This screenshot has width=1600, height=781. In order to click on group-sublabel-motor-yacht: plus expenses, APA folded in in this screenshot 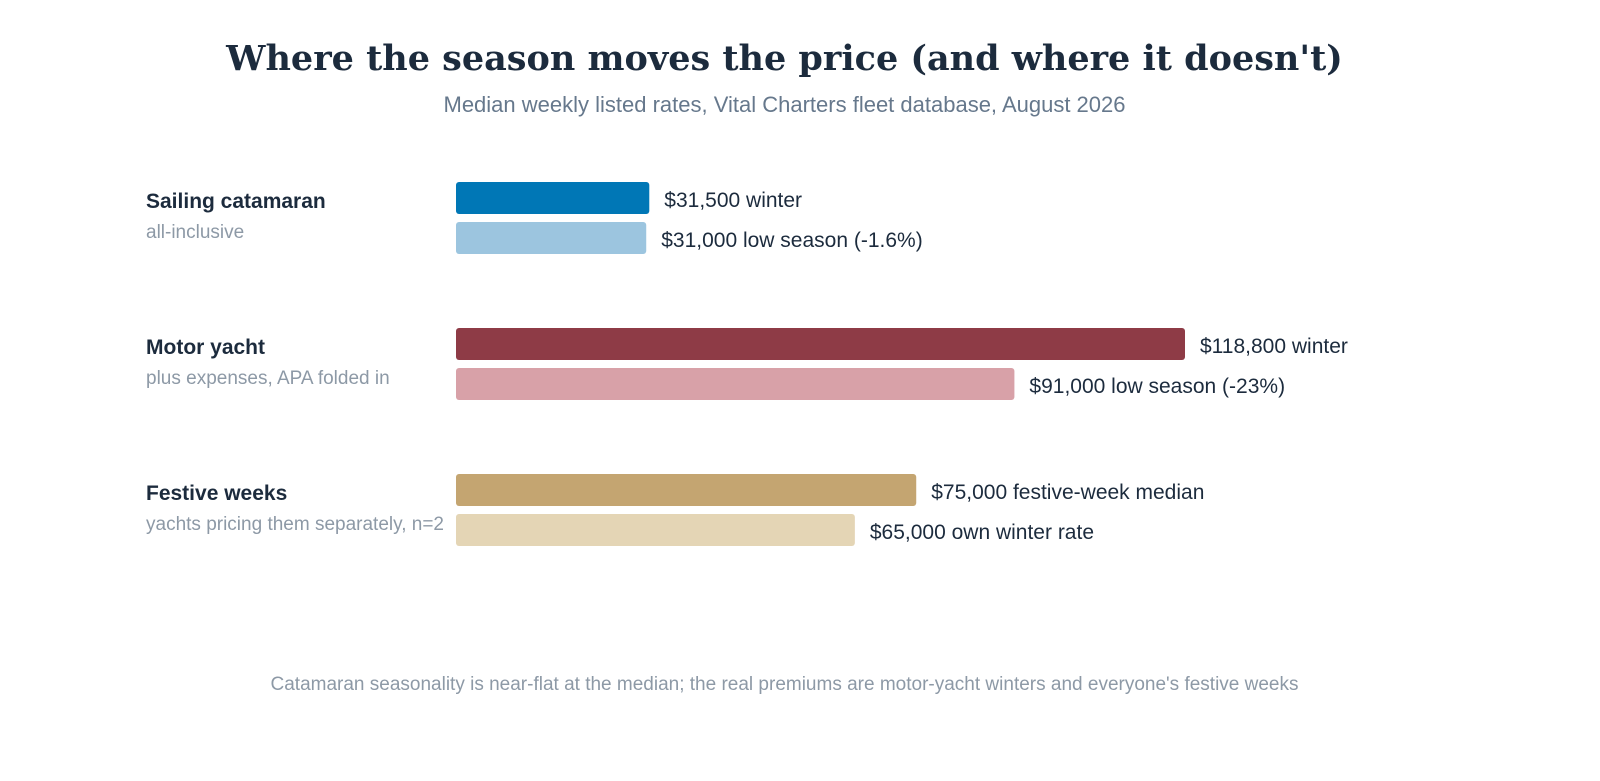, I will do `click(268, 378)`.